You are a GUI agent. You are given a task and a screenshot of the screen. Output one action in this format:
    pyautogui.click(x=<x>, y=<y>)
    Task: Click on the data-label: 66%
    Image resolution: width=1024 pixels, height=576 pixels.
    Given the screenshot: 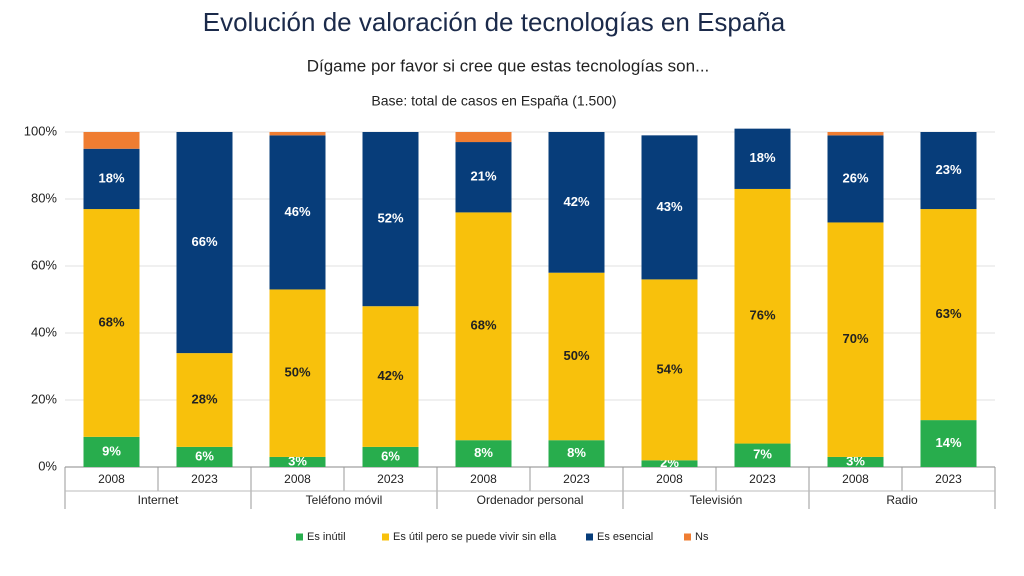 What is the action you would take?
    pyautogui.click(x=204, y=241)
    